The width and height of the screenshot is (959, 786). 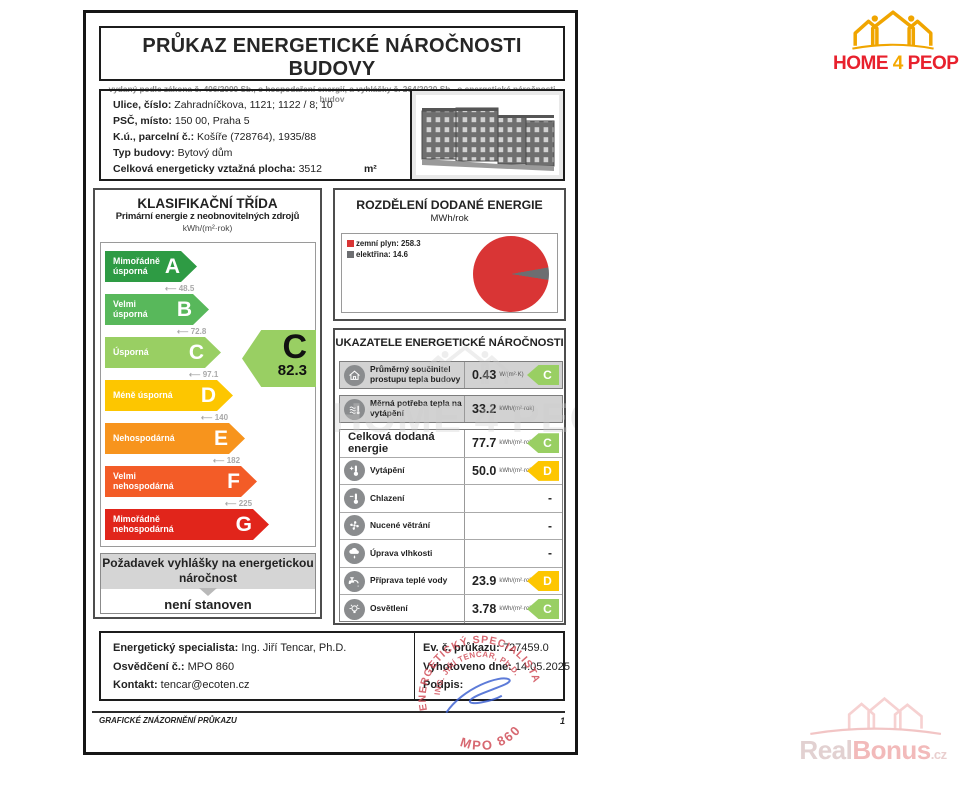 I want to click on band-letter: G, so click(x=243, y=524).